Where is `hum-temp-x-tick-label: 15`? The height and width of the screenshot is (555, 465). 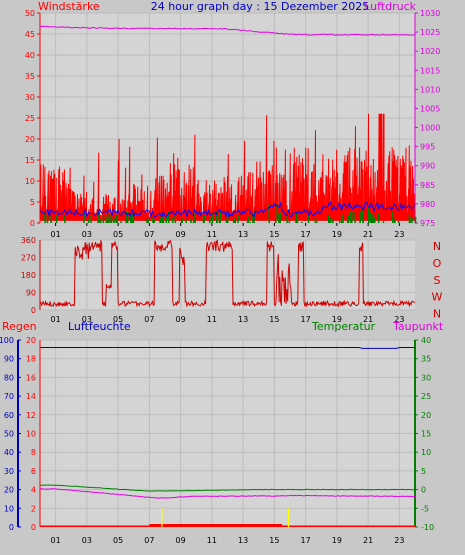
hum-temp-x-tick-label: 15 is located at coordinates (274, 540).